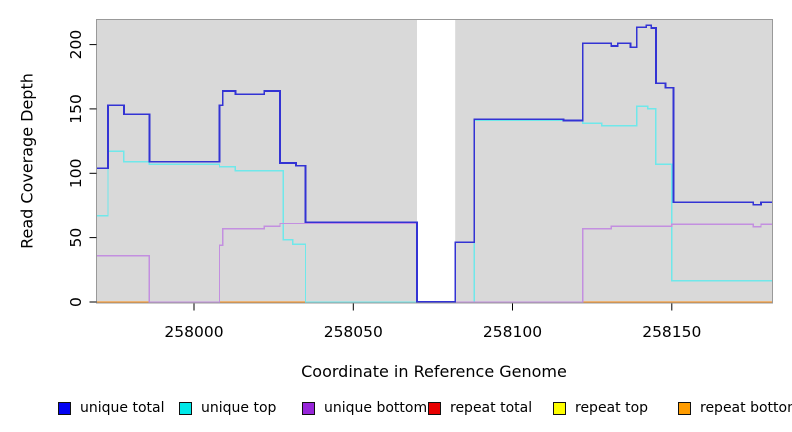 The image size is (792, 432). What do you see at coordinates (193, 332) in the screenshot?
I see `x-tick-label: 258000` at bounding box center [193, 332].